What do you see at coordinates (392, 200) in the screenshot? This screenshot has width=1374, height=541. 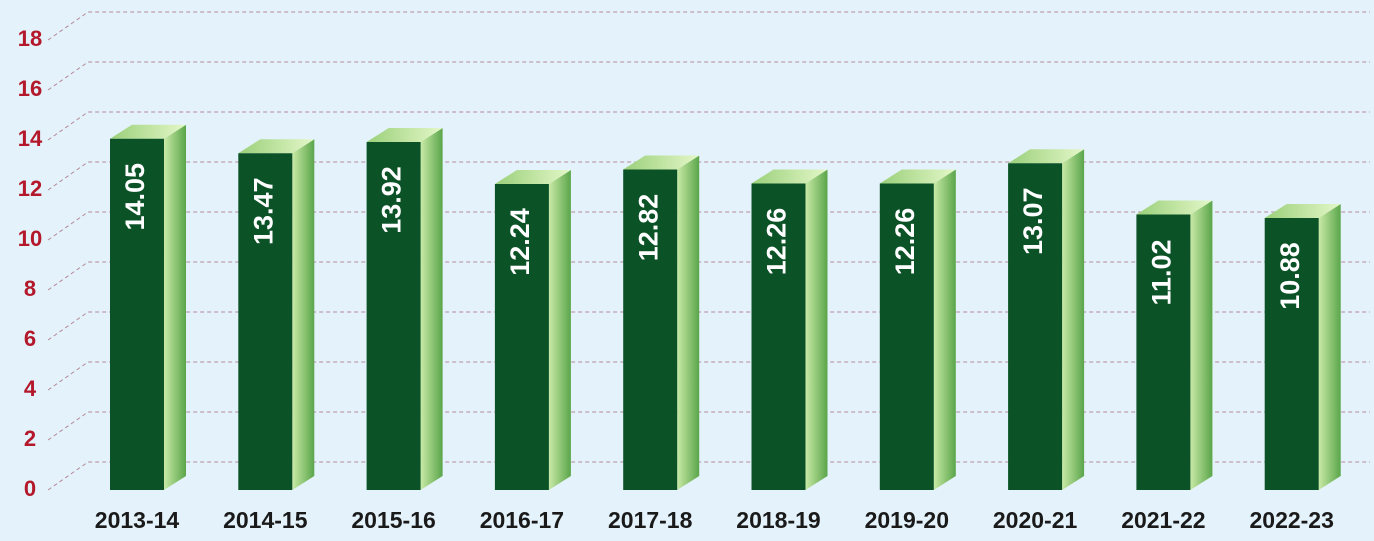 I see `value-label: 13.92` at bounding box center [392, 200].